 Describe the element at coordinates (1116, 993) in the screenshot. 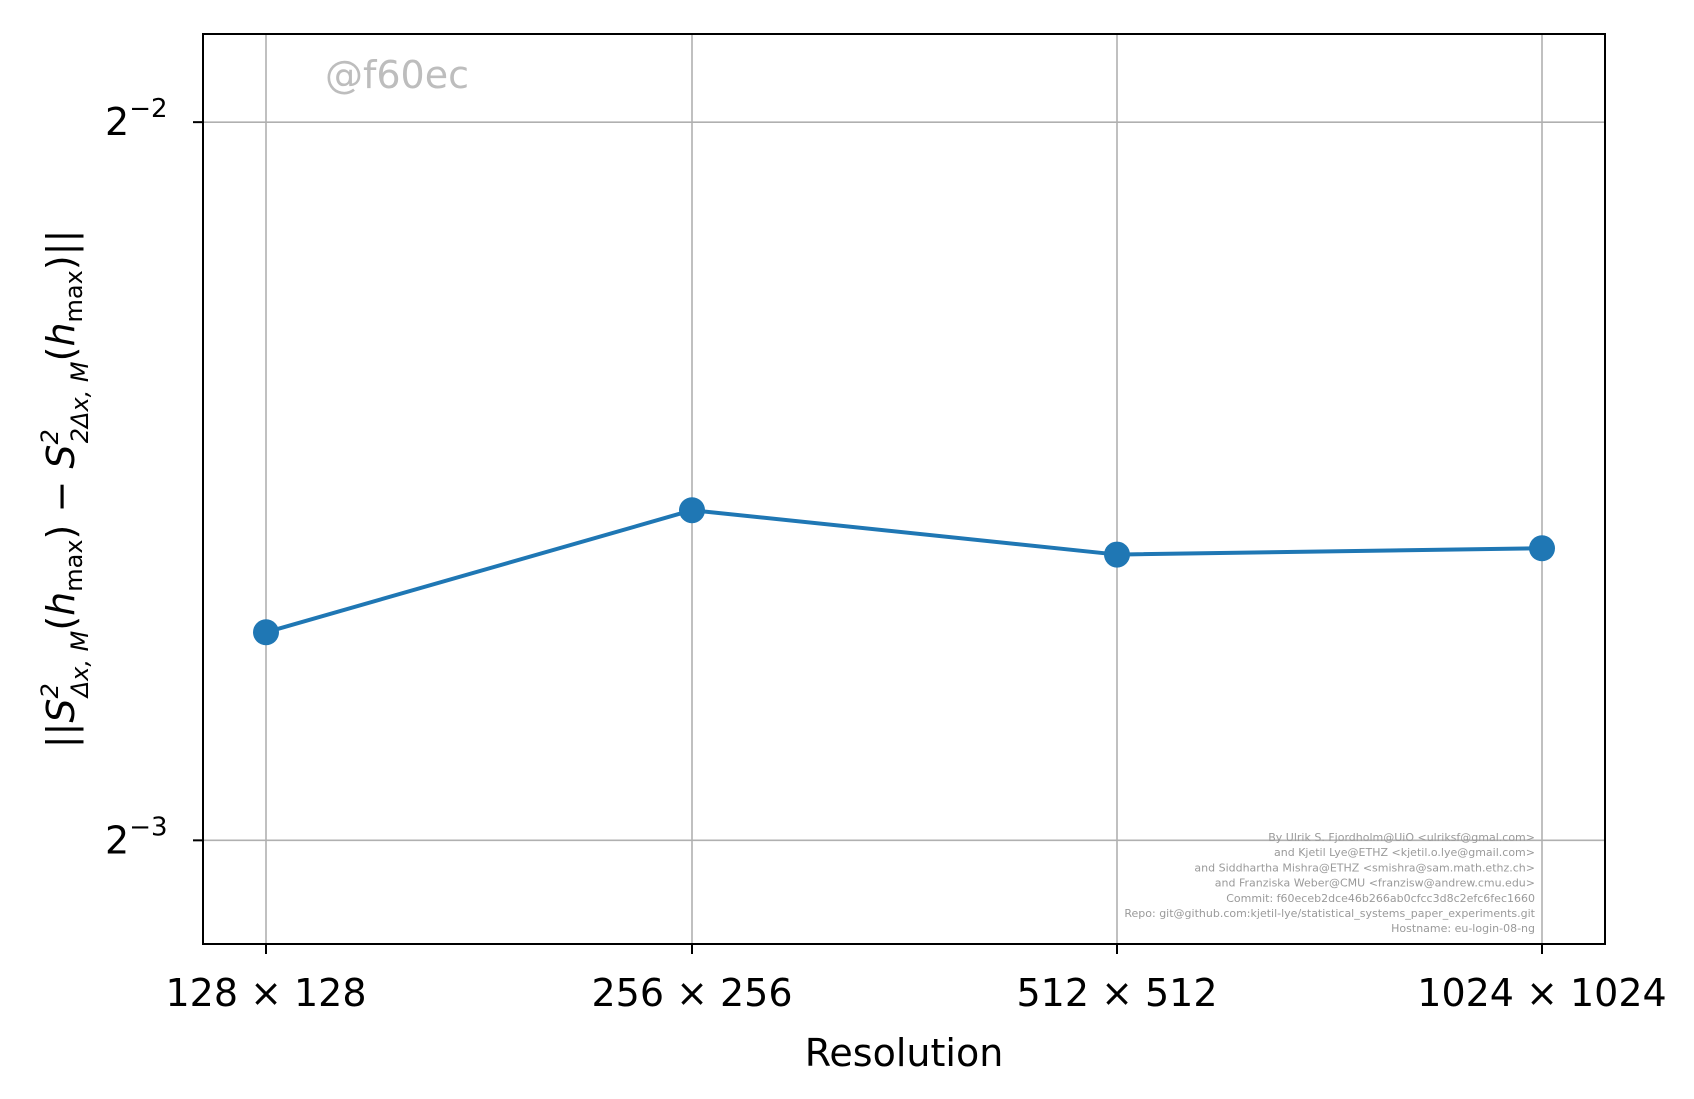

I see `x-tick-label: 512 × 512` at that location.